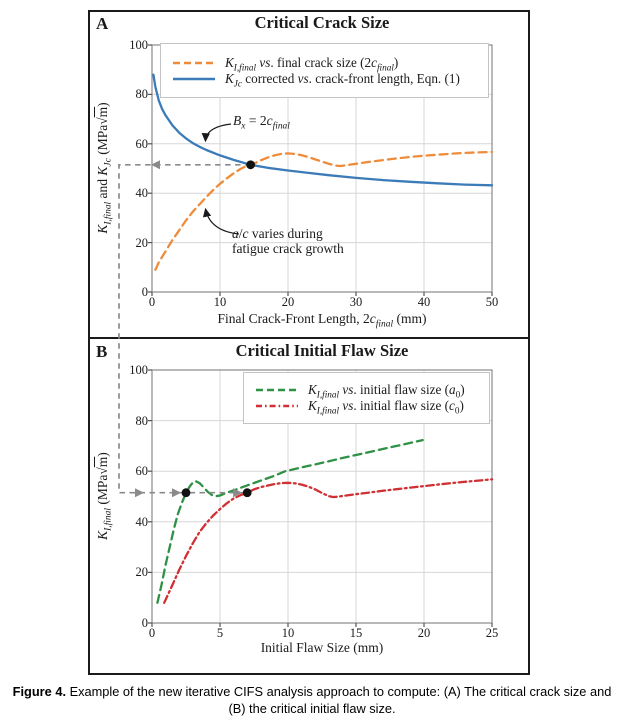 This screenshot has width=624, height=726. What do you see at coordinates (104, 168) in the screenshot?
I see `panel-a-yaxis-label: KI,final and KJc (MPa√m)` at bounding box center [104, 168].